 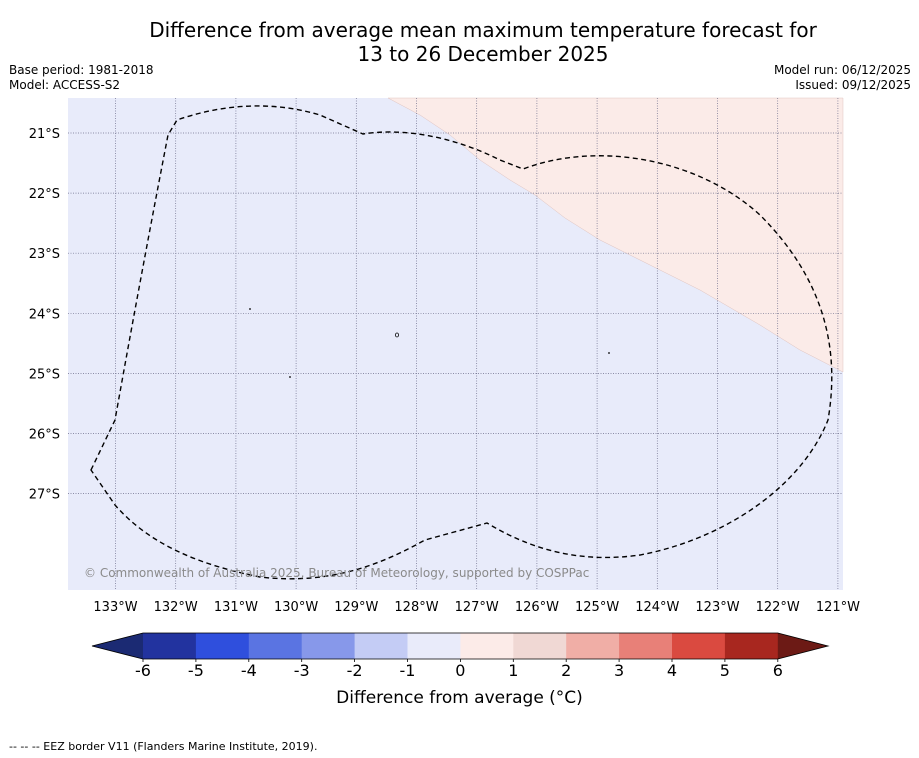 I want to click on longitude-label: 132°W, so click(x=176, y=607).